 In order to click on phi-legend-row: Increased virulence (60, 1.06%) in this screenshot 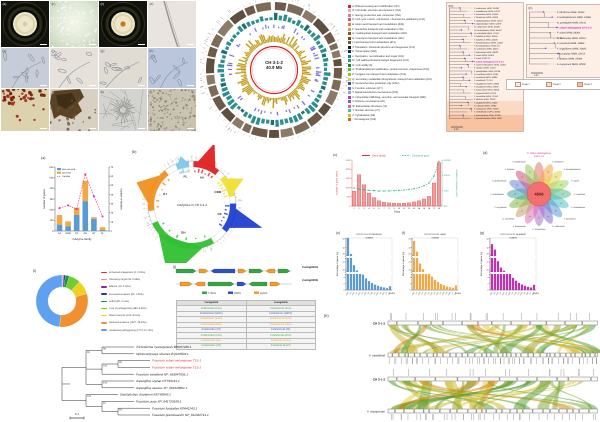, I will do `click(153, 294)`.